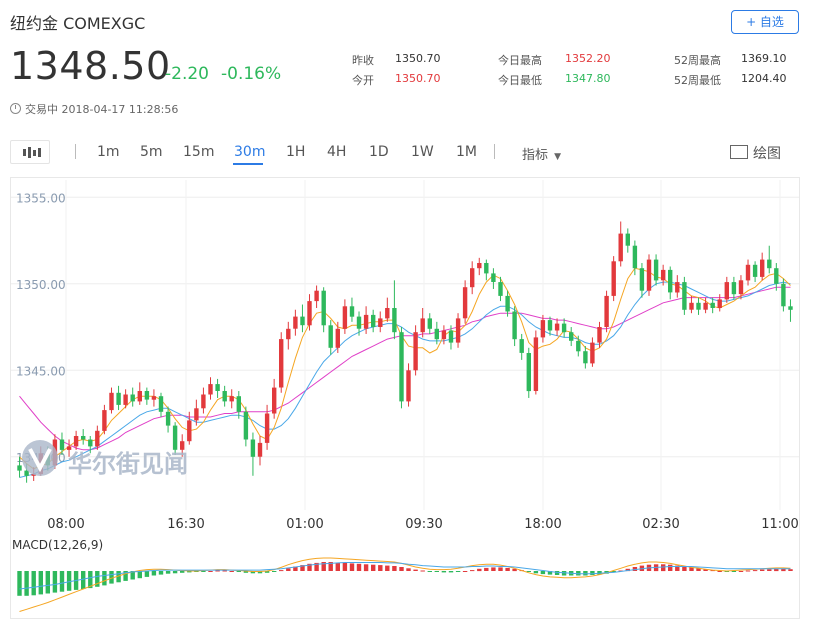  Describe the element at coordinates (187, 74) in the screenshot. I see `price-change: -2.20` at that location.